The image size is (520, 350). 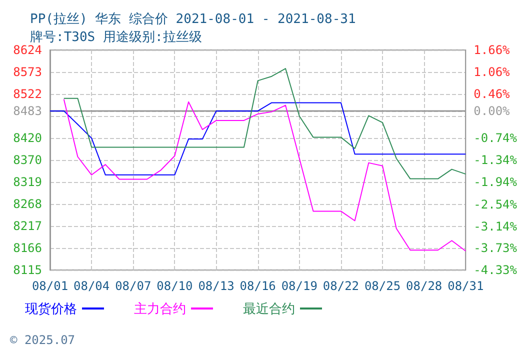 What do you see at coordinates (92, 286) in the screenshot?
I see `x-tick-label: 08/04` at bounding box center [92, 286].